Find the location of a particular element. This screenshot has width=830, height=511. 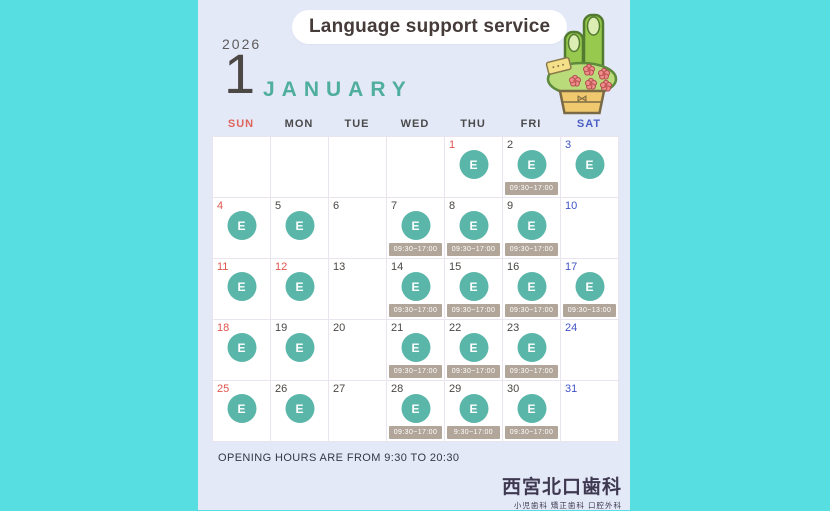

day-number: 15 is located at coordinates (455, 267).